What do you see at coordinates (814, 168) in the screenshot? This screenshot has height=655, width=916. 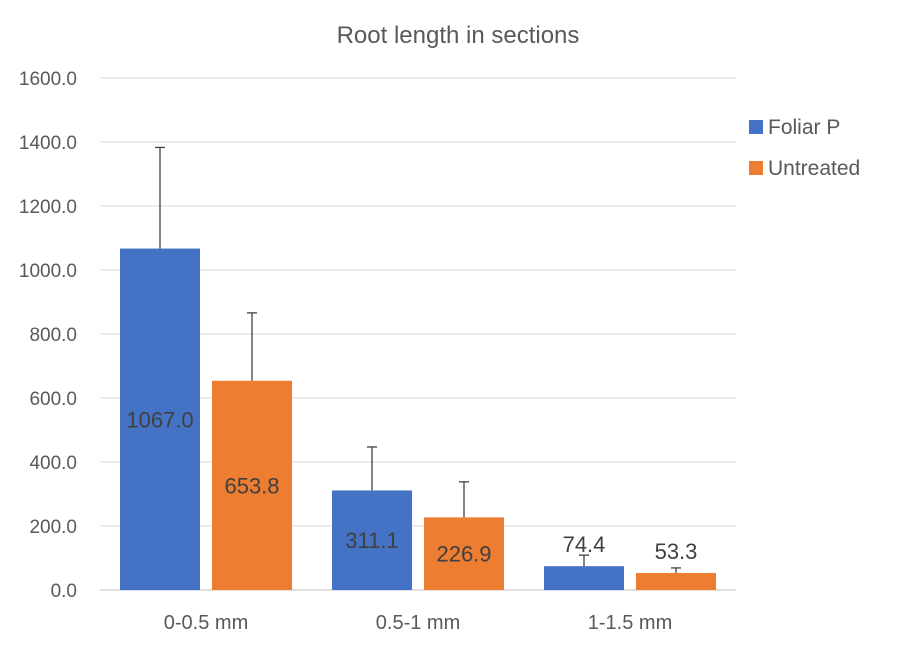 I see `legend-label: Untreated` at bounding box center [814, 168].